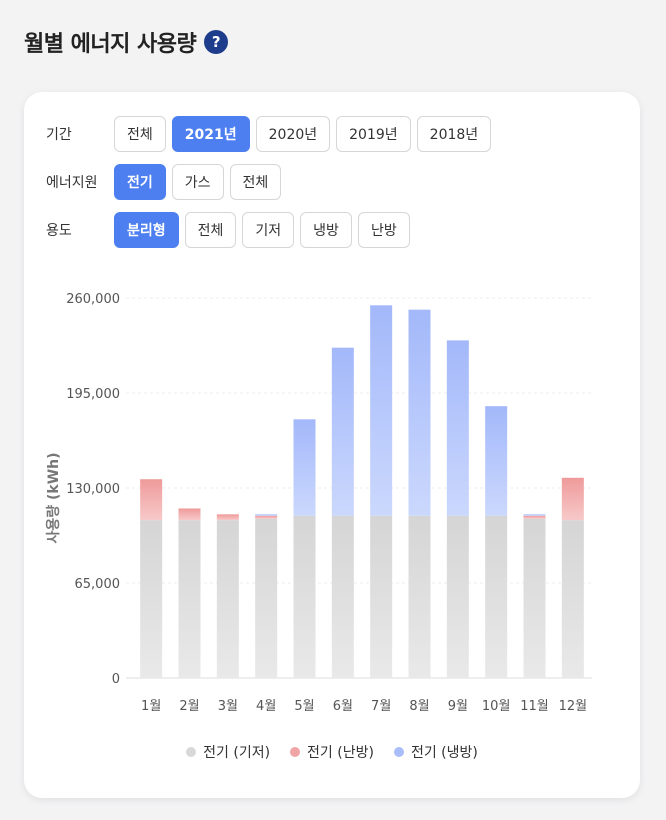 This screenshot has height=820, width=666. Describe the element at coordinates (191, 752) in the screenshot. I see `legend-dot-base` at that location.